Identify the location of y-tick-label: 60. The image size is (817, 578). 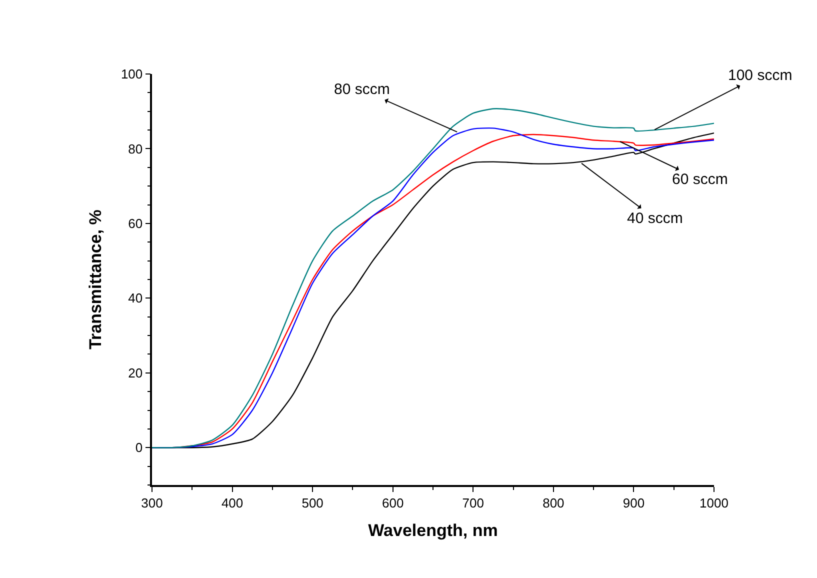
(135, 223).